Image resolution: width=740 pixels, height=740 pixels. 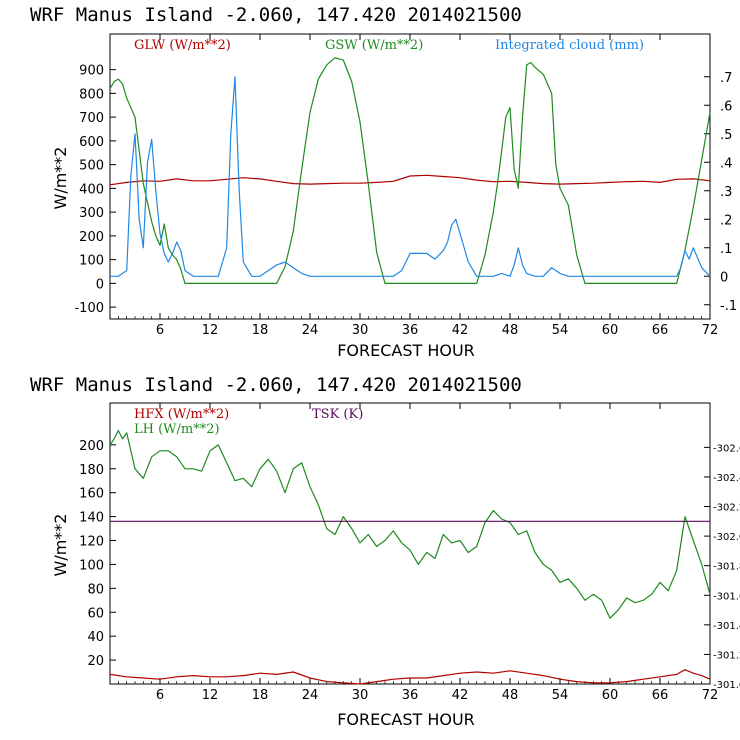 What do you see at coordinates (726, 135) in the screenshot?
I see `c1-y-right-tick-label: .5` at bounding box center [726, 135].